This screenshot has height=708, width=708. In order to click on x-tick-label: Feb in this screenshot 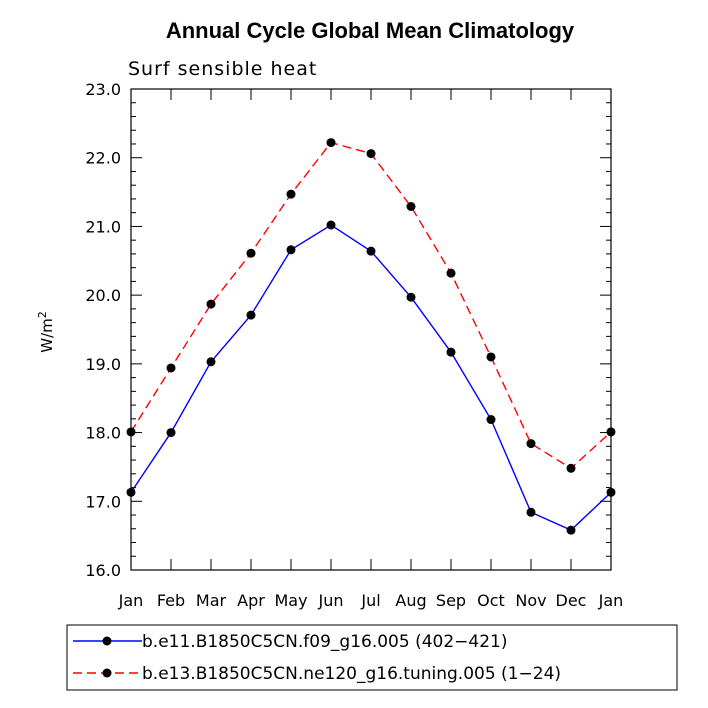, I will do `click(171, 600)`.